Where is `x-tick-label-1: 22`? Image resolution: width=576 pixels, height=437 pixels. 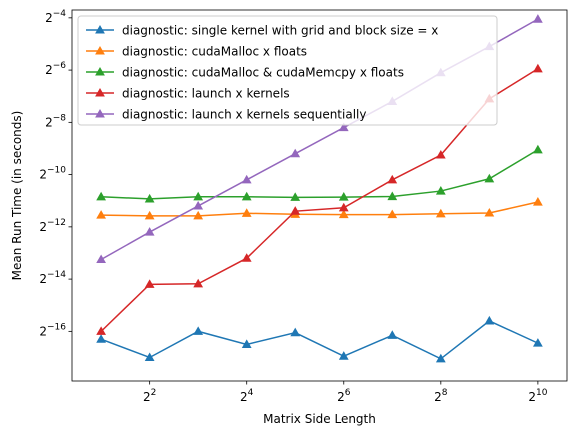 x-tick-label-1: 22 is located at coordinates (149, 396).